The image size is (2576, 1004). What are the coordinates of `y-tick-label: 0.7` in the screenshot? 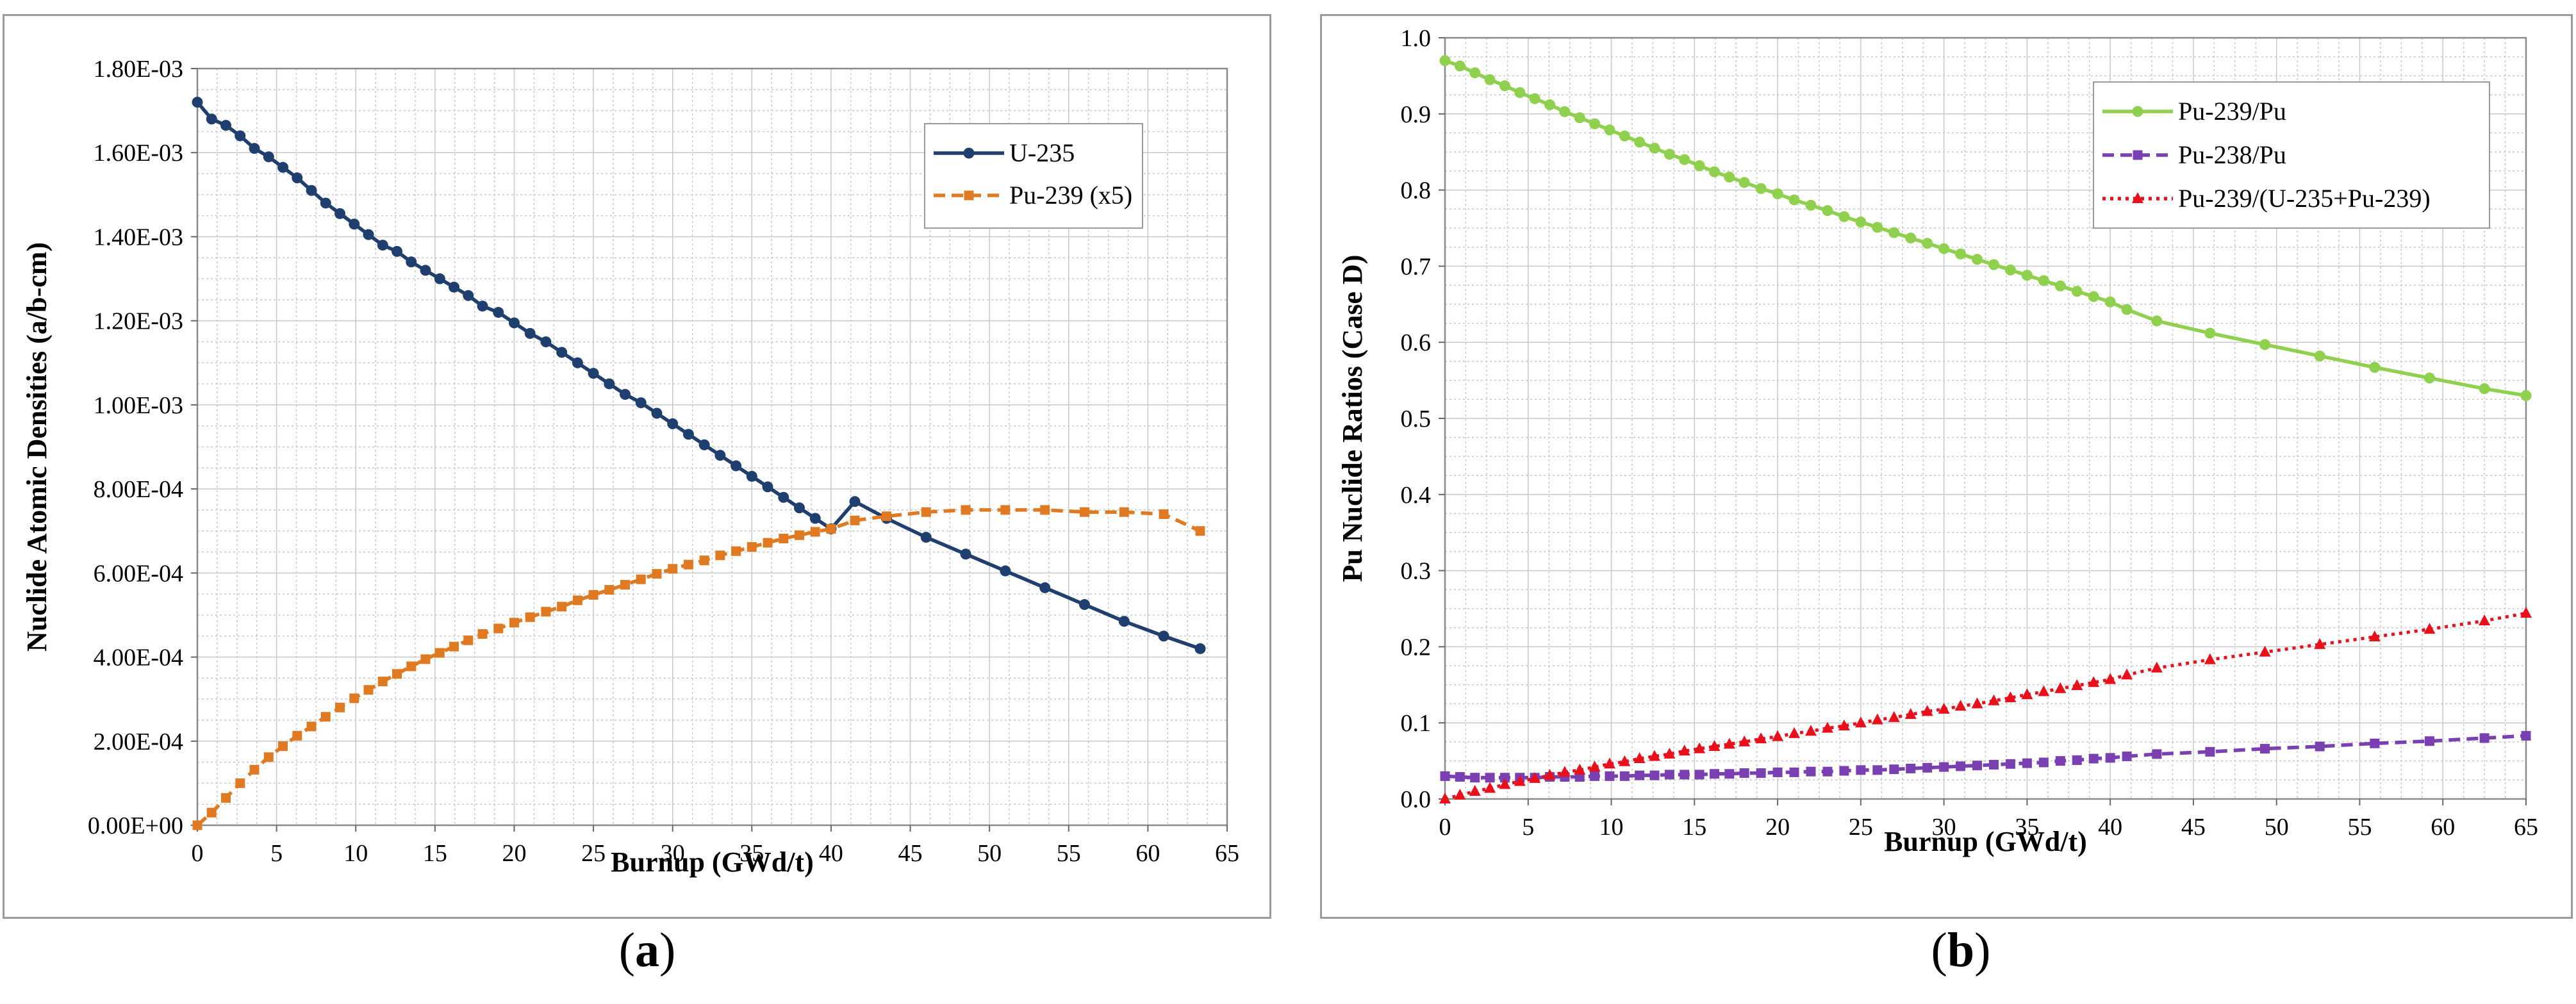 It's located at (1416, 266).